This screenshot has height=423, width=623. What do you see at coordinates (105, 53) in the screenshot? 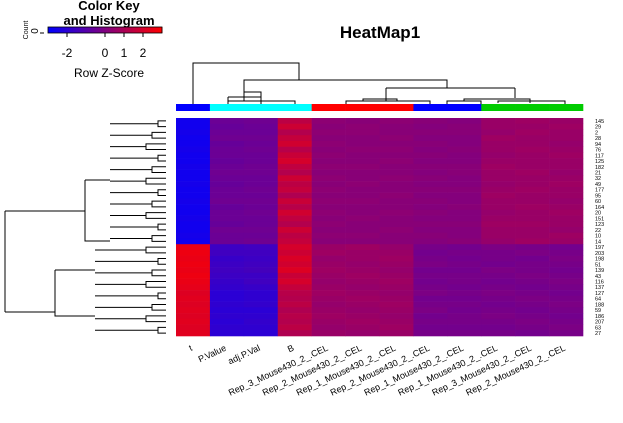
I see `key-tick-label: 0` at bounding box center [105, 53].